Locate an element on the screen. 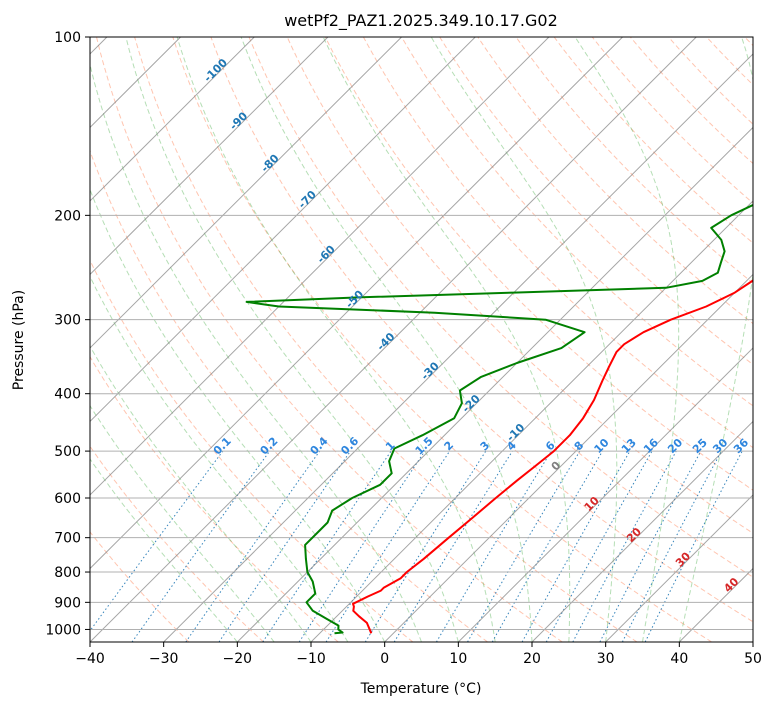  warm-isotherm-label: 40 is located at coordinates (731, 585).